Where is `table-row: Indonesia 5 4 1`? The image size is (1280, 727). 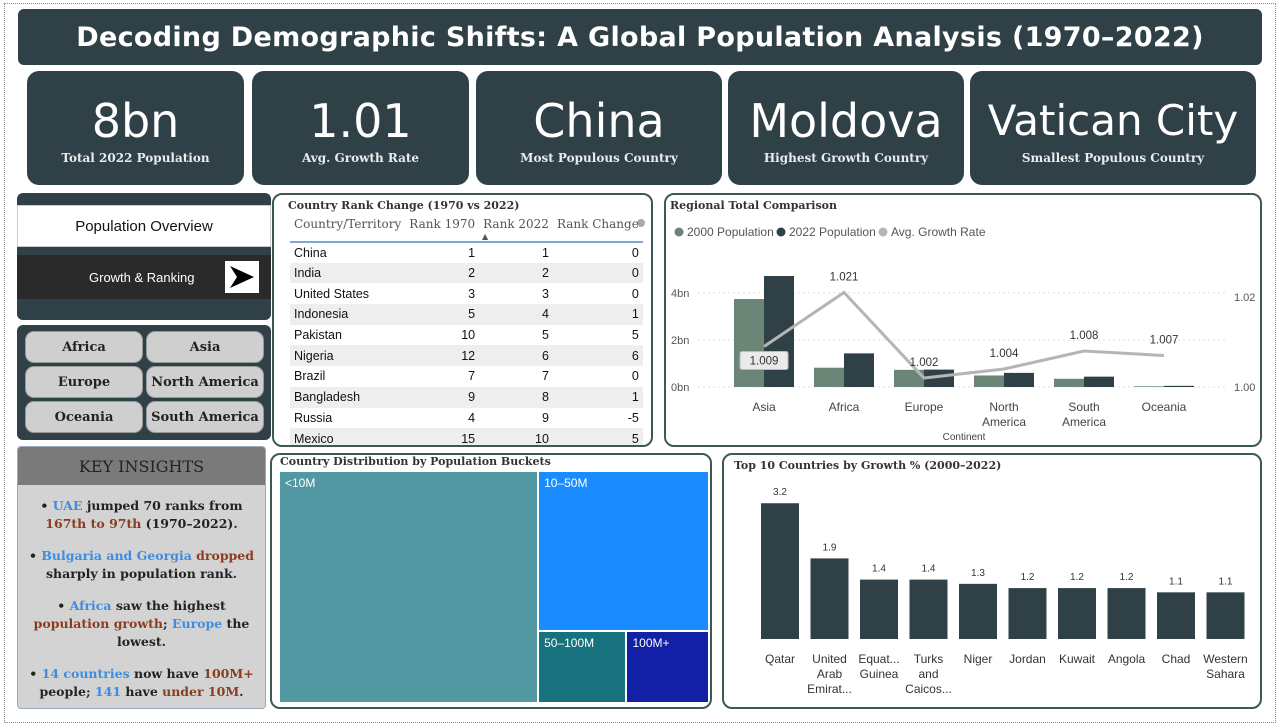 table-row: Indonesia 5 4 1 is located at coordinates (466, 314).